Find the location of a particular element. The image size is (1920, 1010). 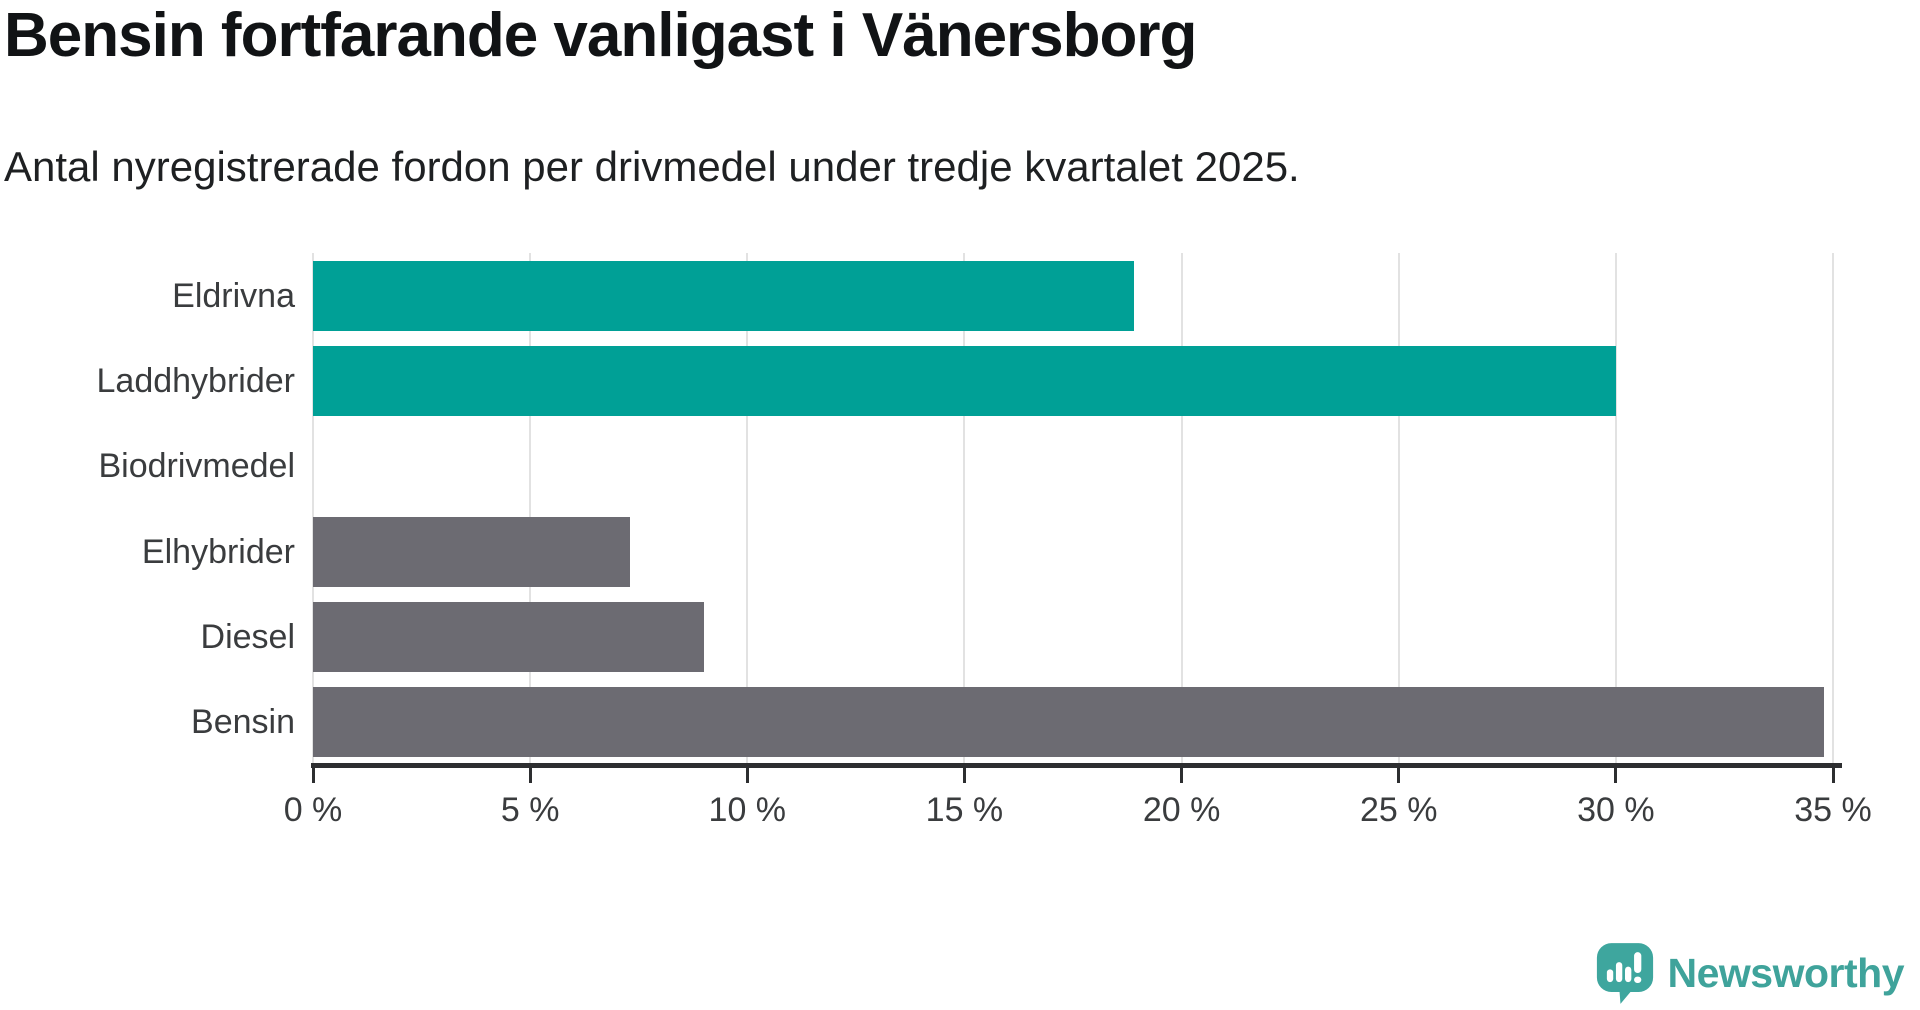

x-axis-tick-label: 30 % is located at coordinates (1616, 810).